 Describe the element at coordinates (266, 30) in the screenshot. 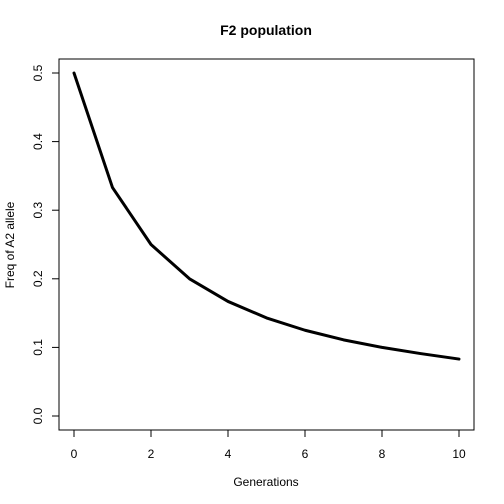

I see `chart-title: F2 population` at that location.